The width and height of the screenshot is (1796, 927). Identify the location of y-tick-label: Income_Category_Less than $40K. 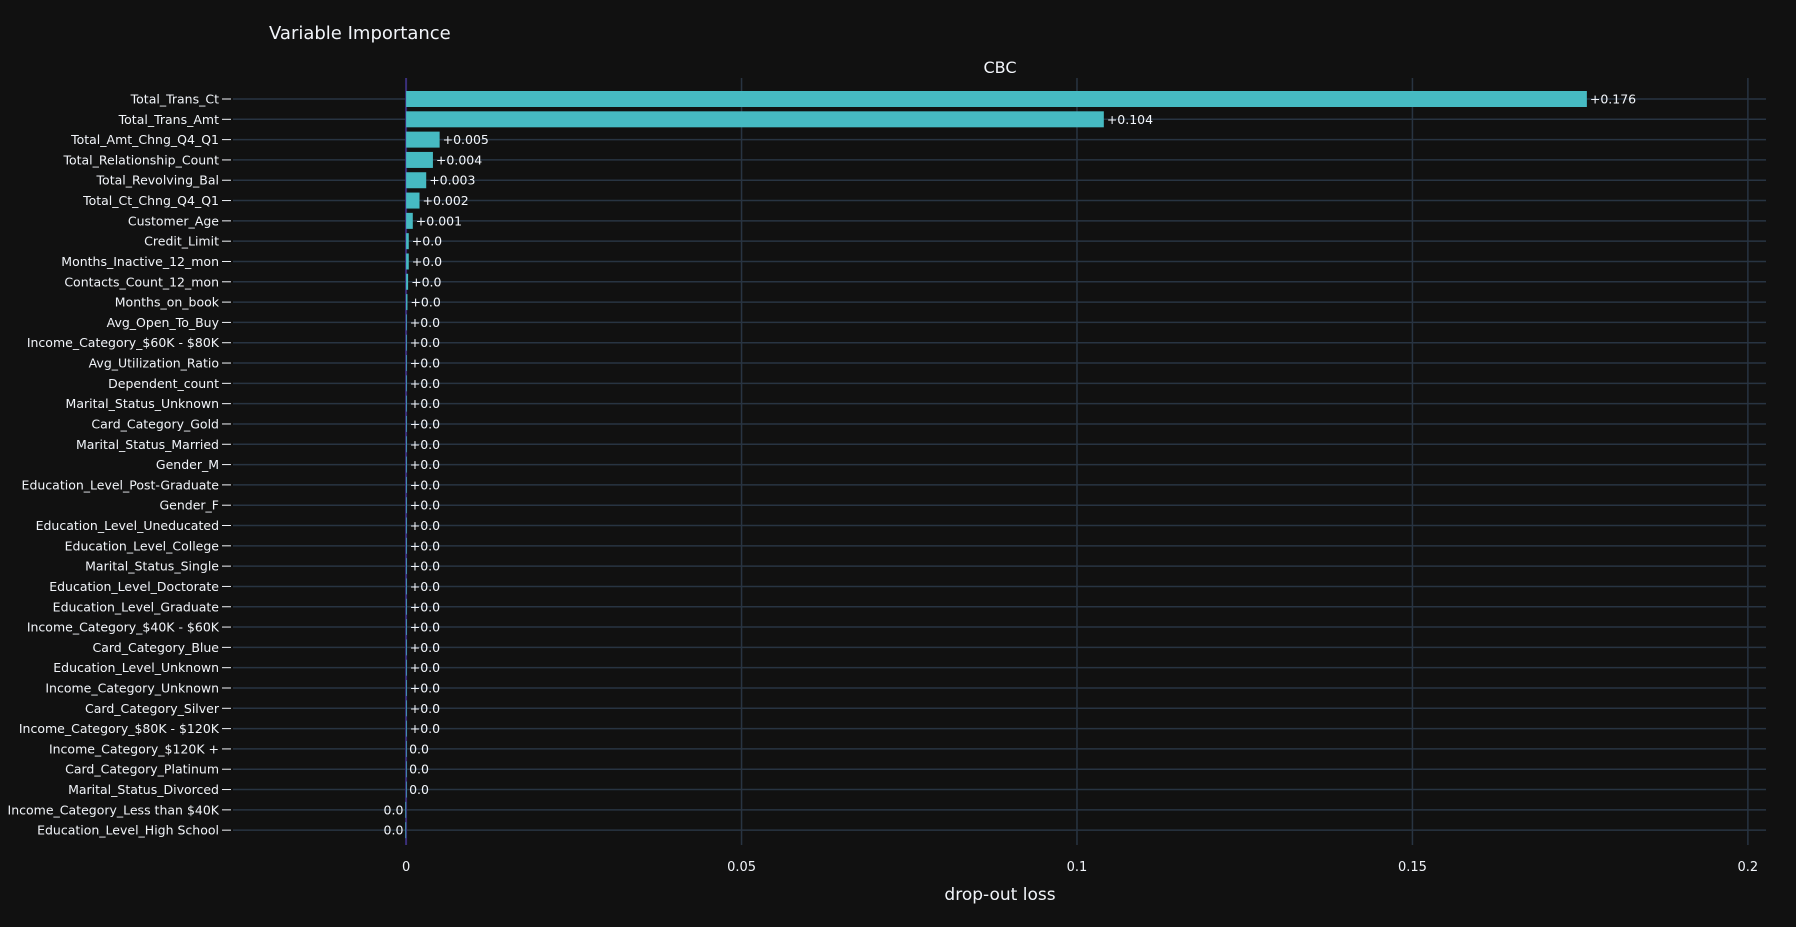
(114, 809).